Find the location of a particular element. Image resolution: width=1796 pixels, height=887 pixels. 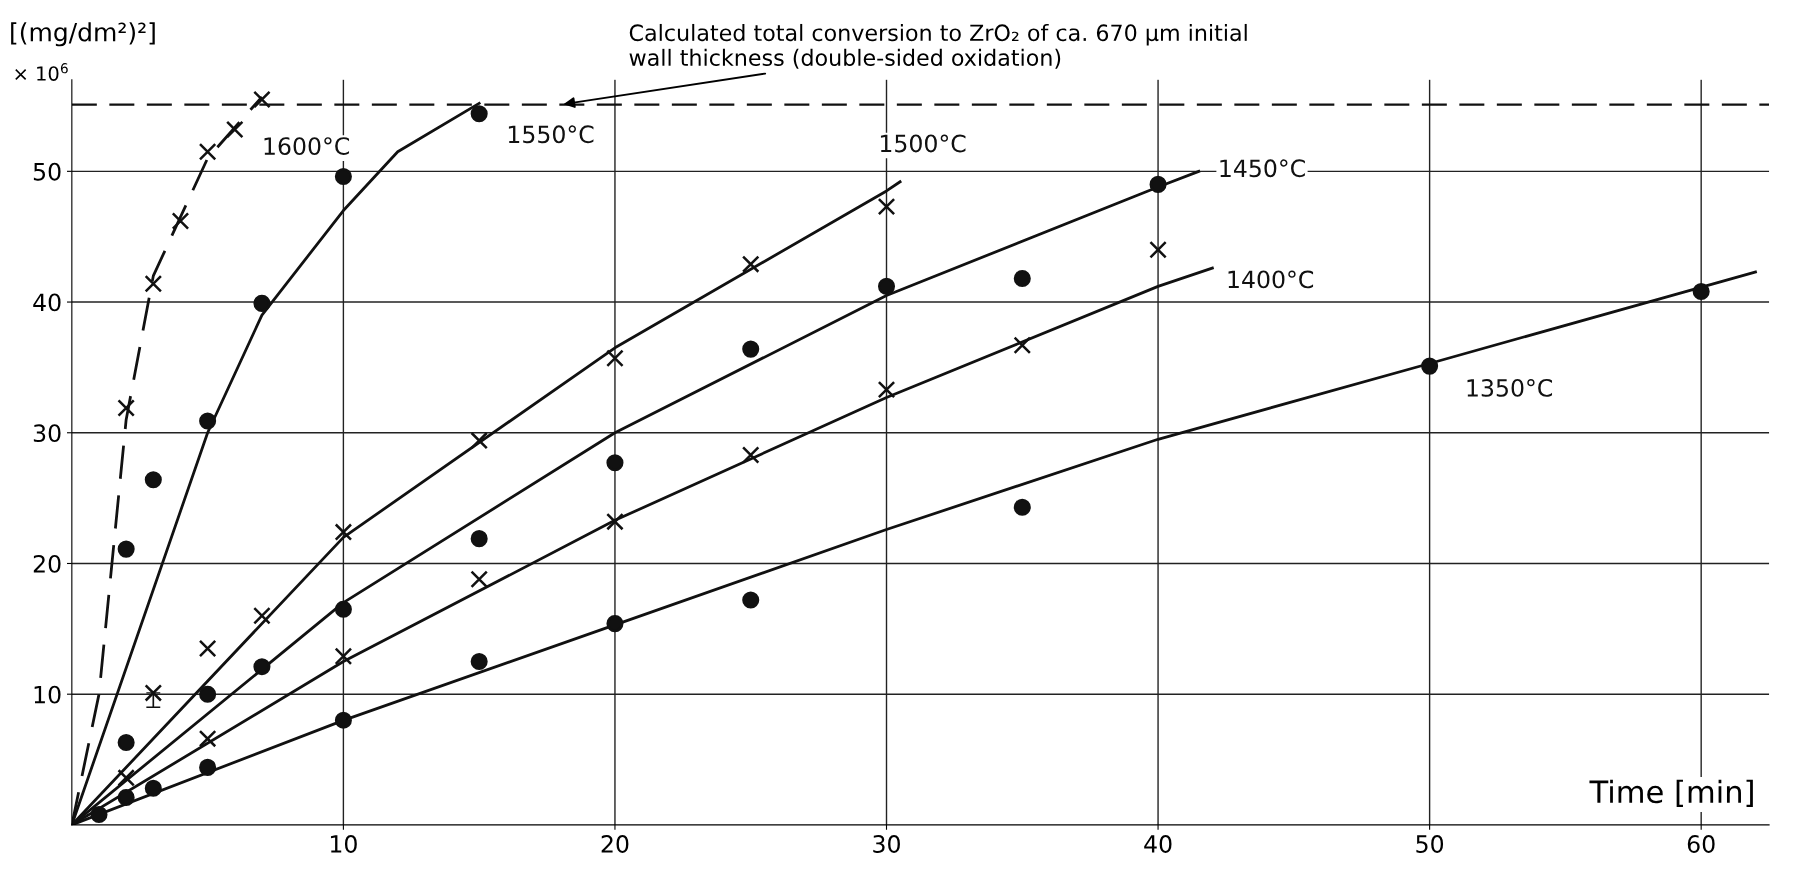

x-tick-label: 40 is located at coordinates (1158, 844).